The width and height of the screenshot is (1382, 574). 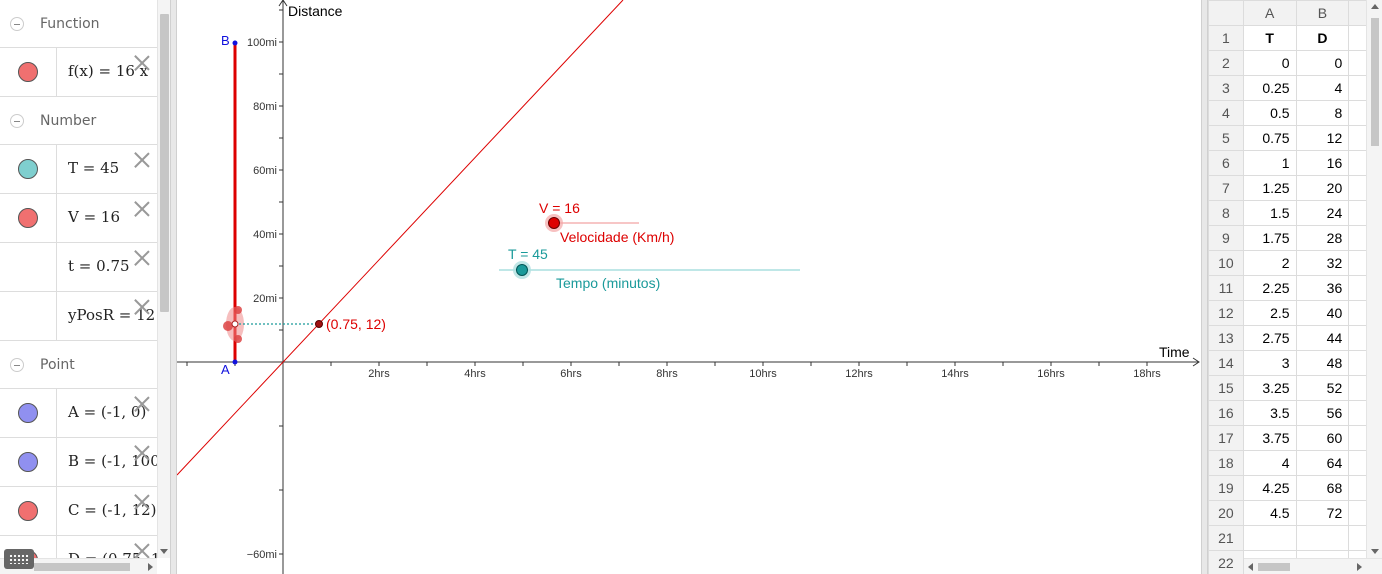 What do you see at coordinates (1322, 463) in the screenshot?
I see `cell-B: 64` at bounding box center [1322, 463].